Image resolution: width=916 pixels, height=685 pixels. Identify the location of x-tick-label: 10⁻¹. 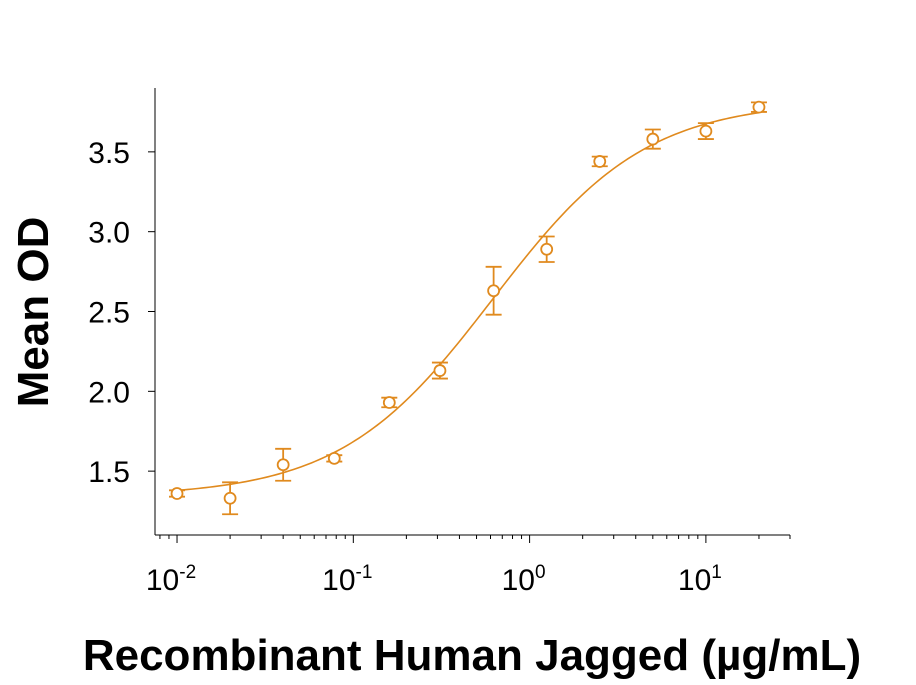
(347, 579).